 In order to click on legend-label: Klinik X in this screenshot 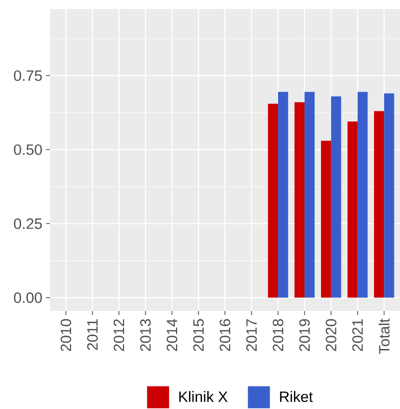, I will do `click(203, 396)`.